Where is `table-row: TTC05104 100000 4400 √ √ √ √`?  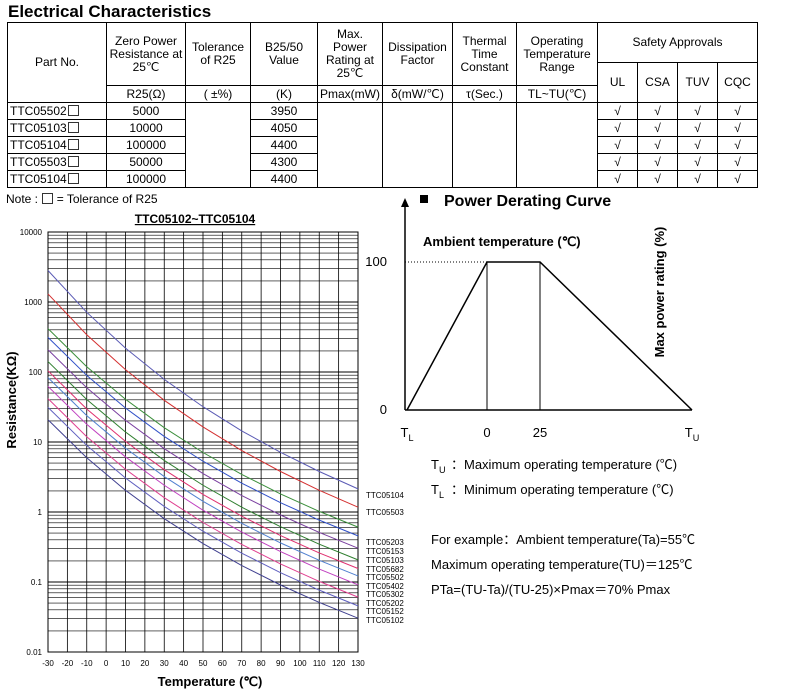
table-row: TTC05104 100000 4400 √ √ √ √ is located at coordinates (382, 145).